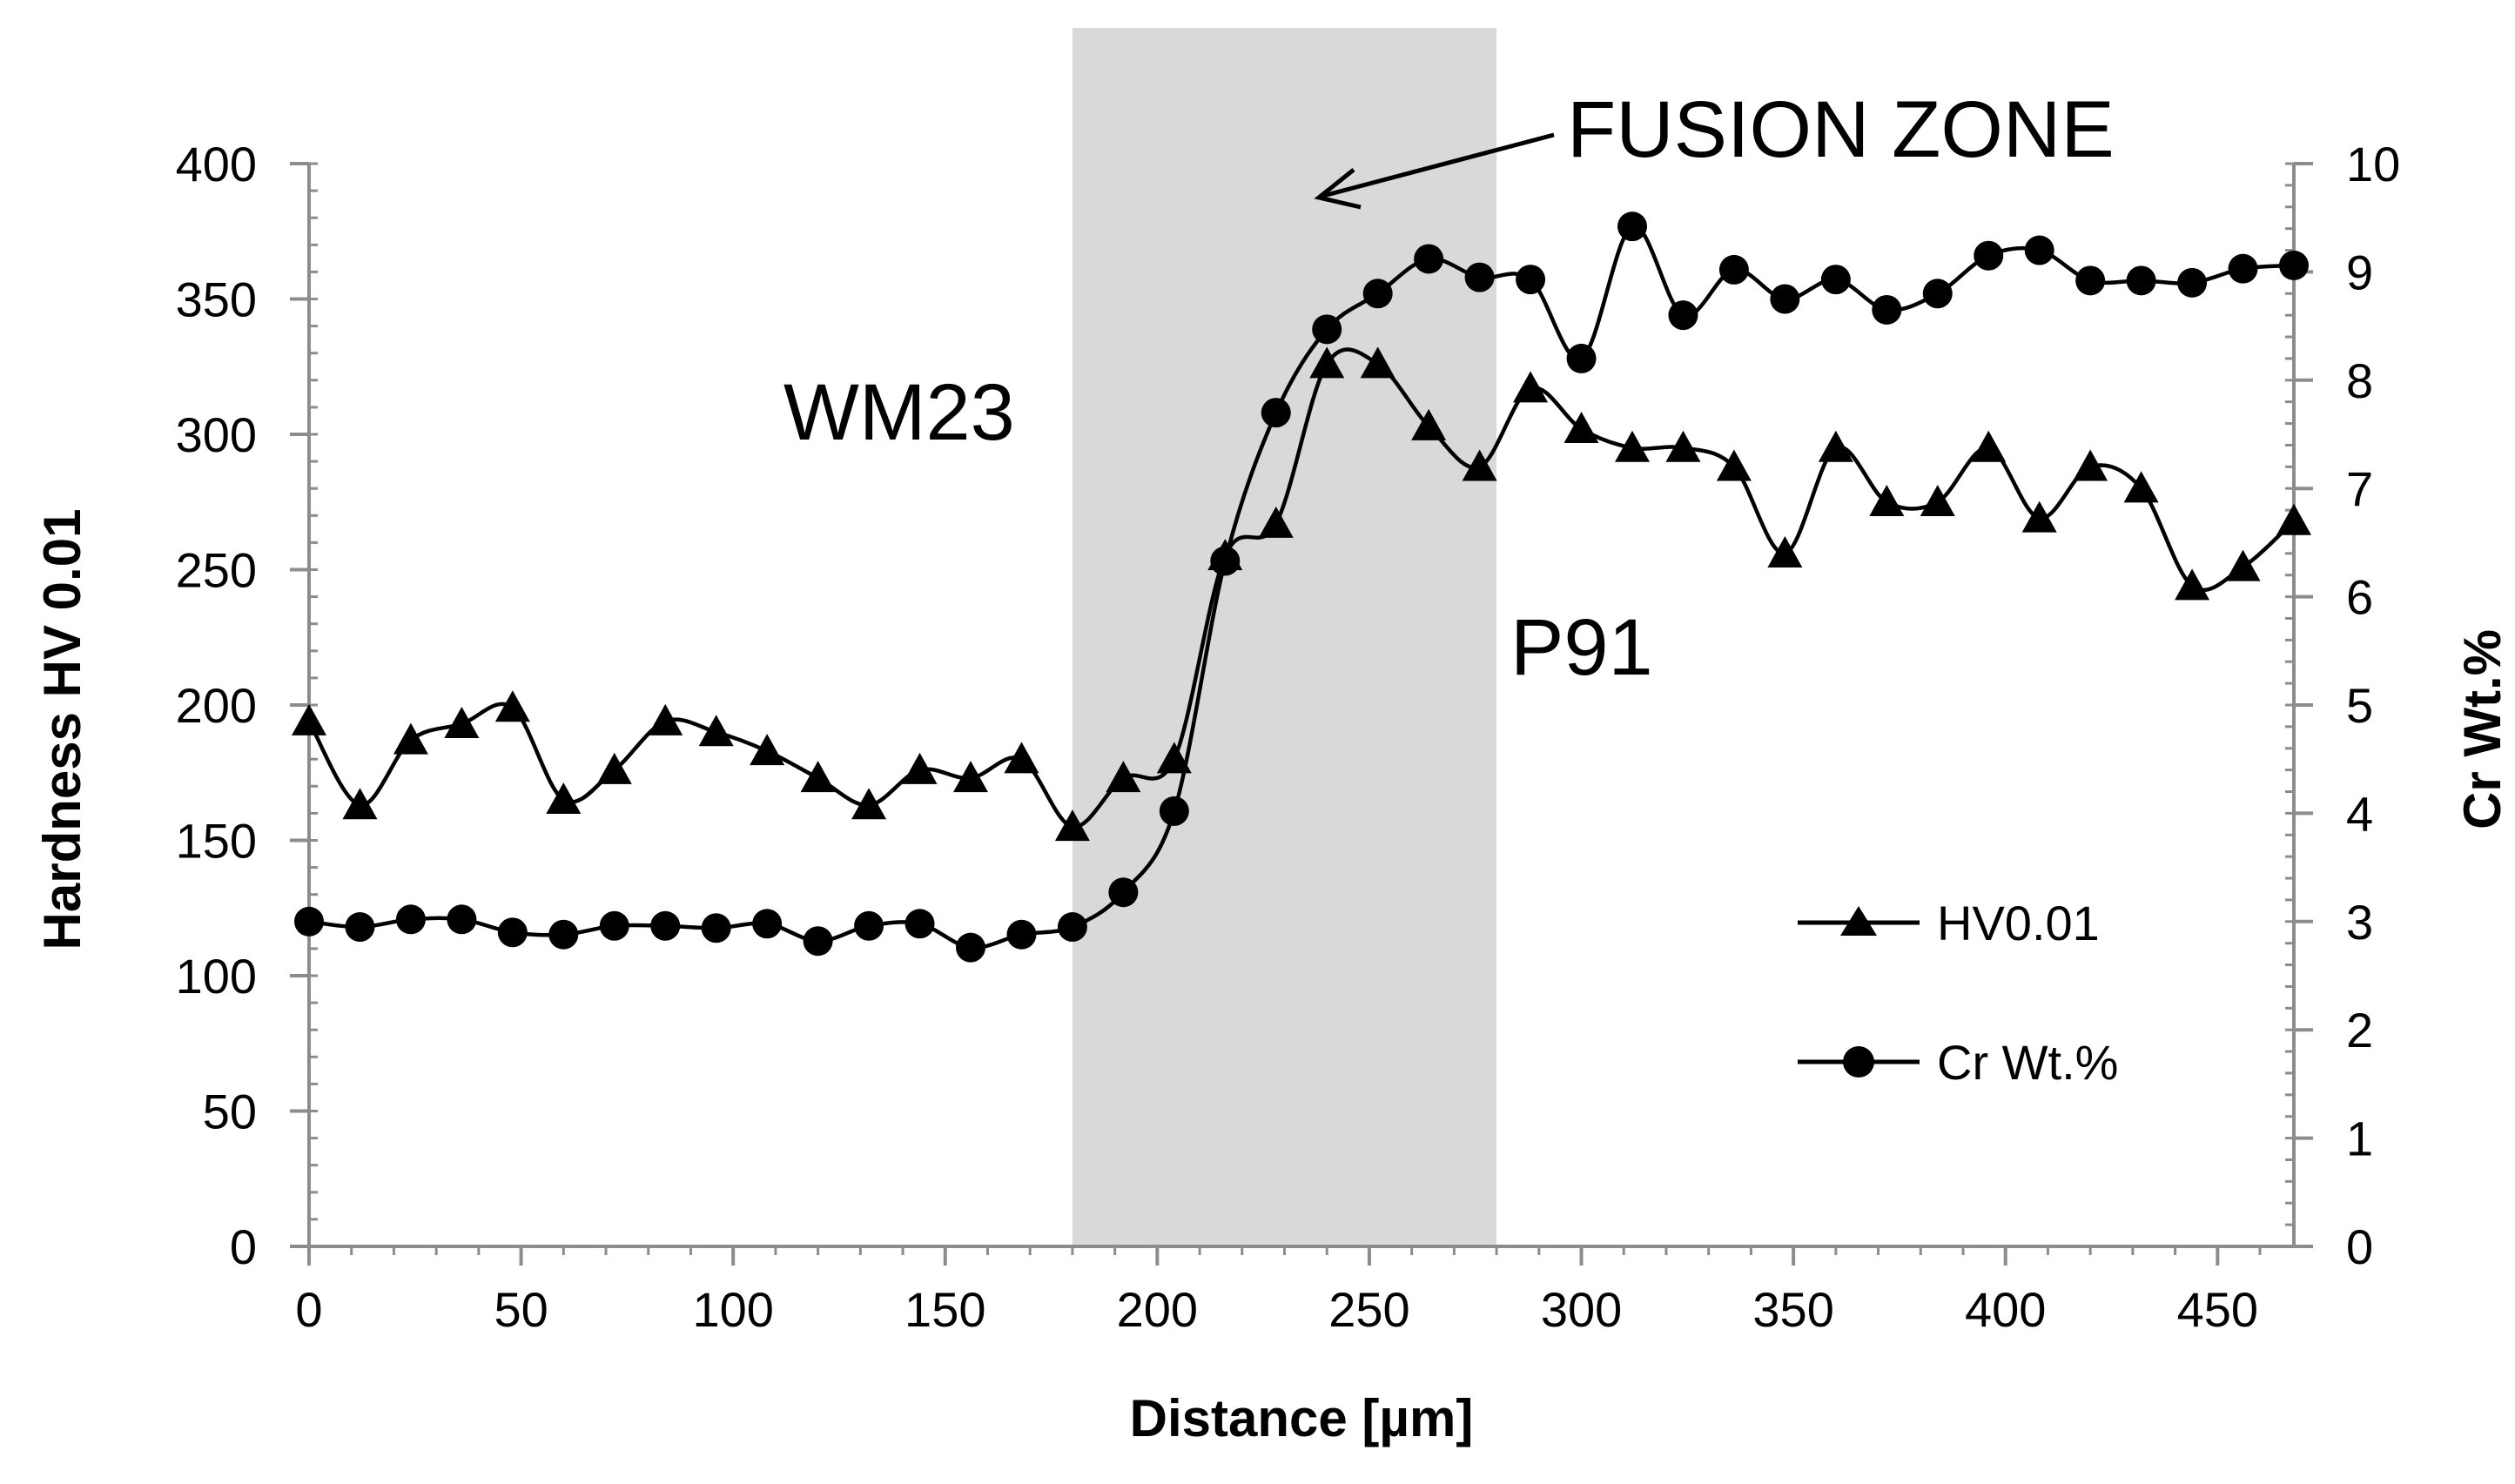 The width and height of the screenshot is (2515, 1484). What do you see at coordinates (2018, 923) in the screenshot?
I see `legend-label-hv: HV0.01` at bounding box center [2018, 923].